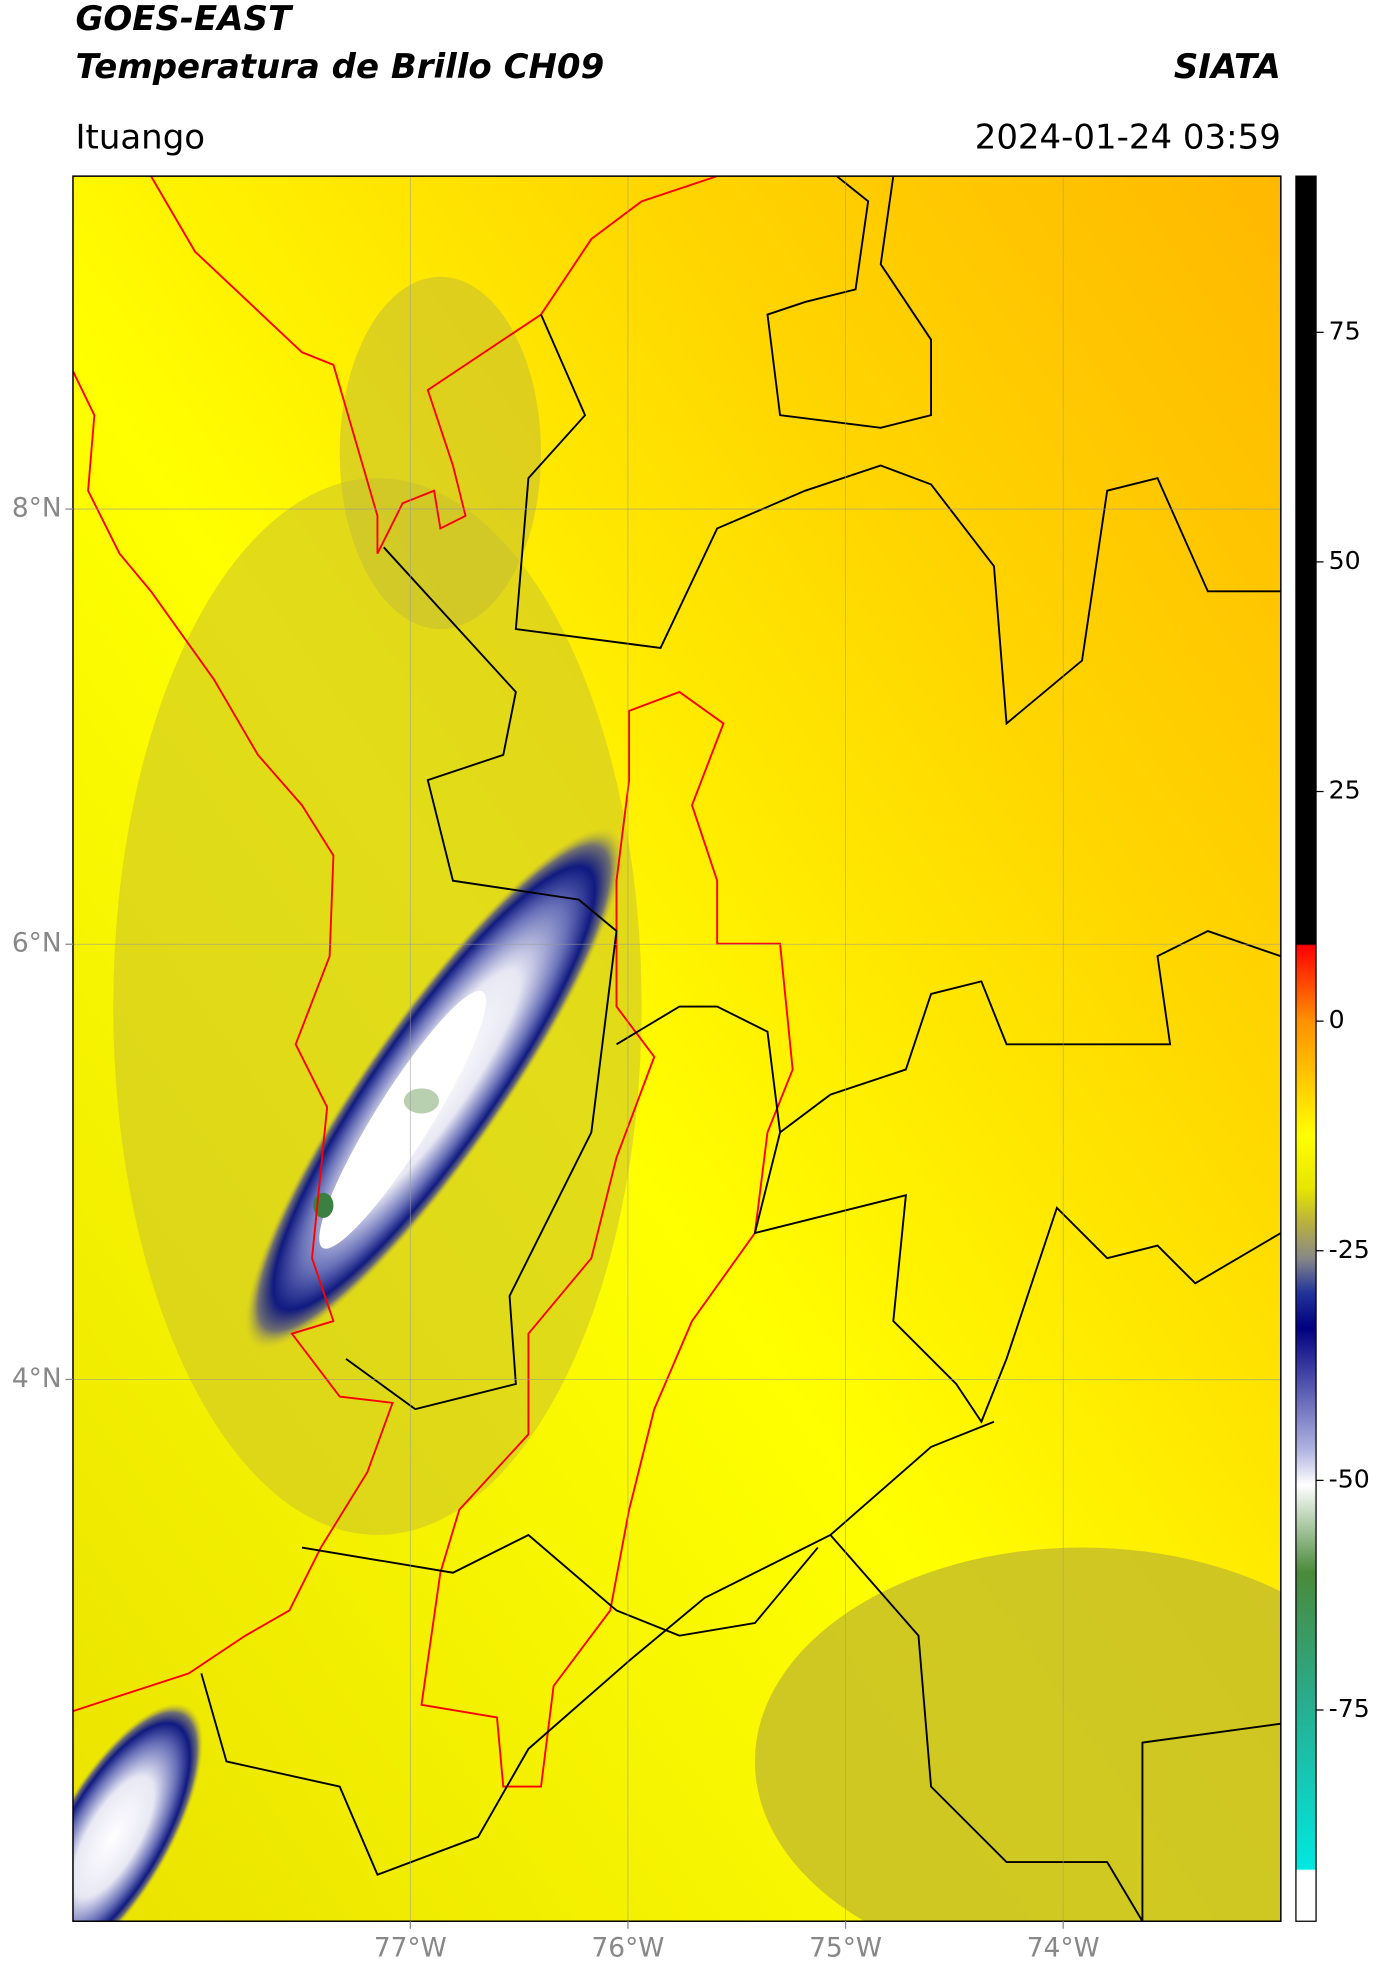 This screenshot has height=1981, width=1384. What do you see at coordinates (37, 943) in the screenshot?
I see `y-tick-label: 6°N` at bounding box center [37, 943].